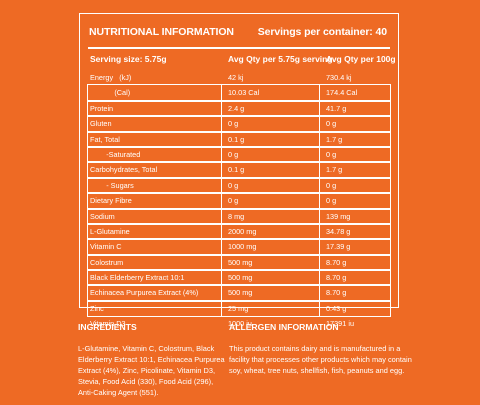 The height and width of the screenshot is (405, 480). I want to click on per-serving-value: 2000 mg, so click(242, 231).